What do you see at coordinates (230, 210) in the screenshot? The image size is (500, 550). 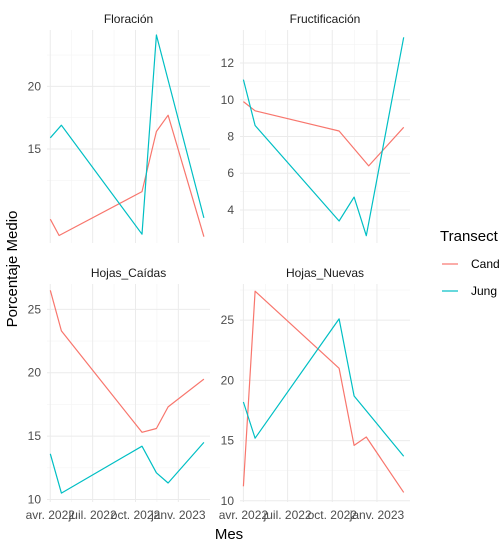 I see `y-tick-label: 4` at bounding box center [230, 210].